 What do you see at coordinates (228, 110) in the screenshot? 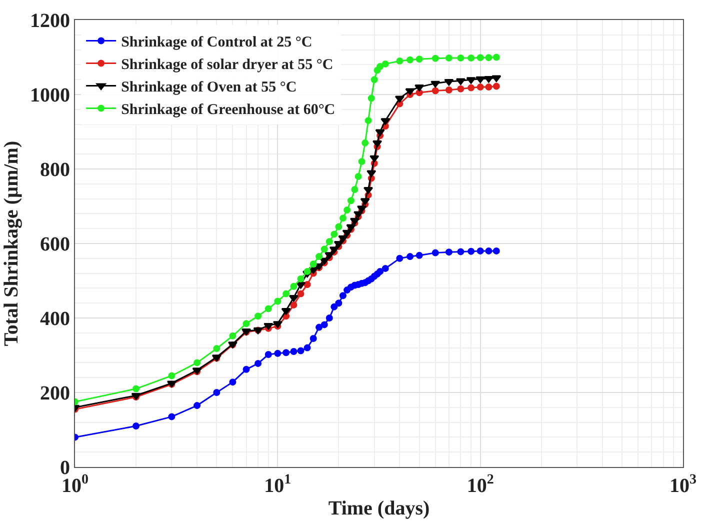
I see `legend-label: Shrinkage of Greenhouse at 60°C` at bounding box center [228, 110].